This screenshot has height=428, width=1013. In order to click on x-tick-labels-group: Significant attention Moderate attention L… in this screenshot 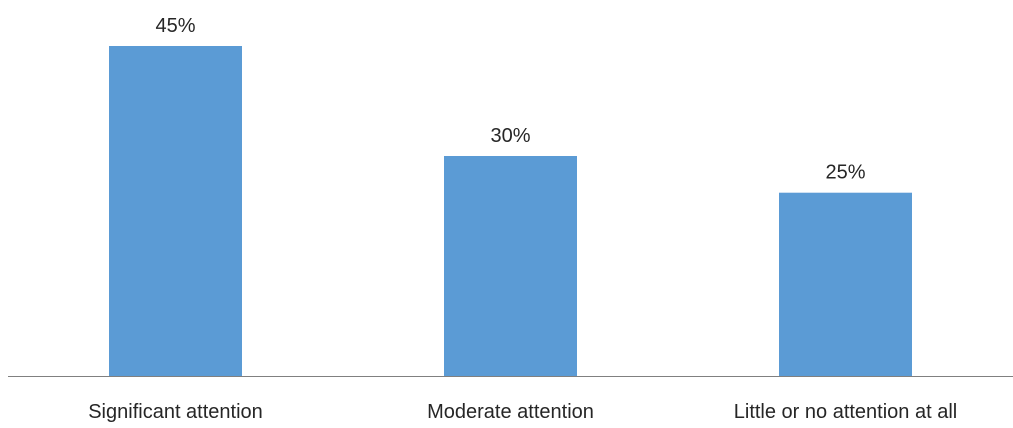, I will do `click(522, 412)`.